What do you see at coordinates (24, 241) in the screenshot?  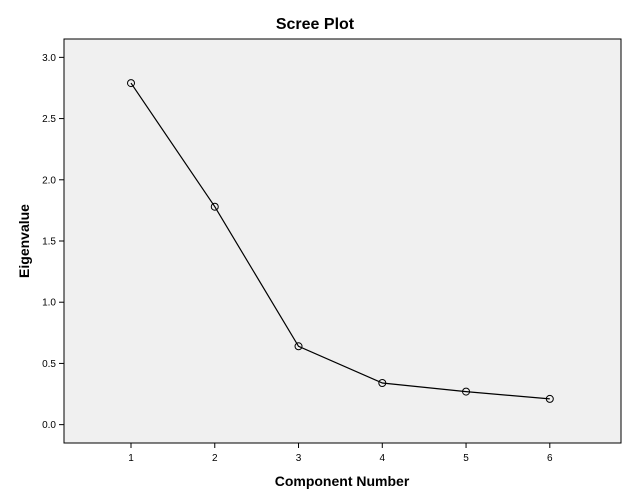 I see `y-axis-label: Eigenvalue` at bounding box center [24, 241].